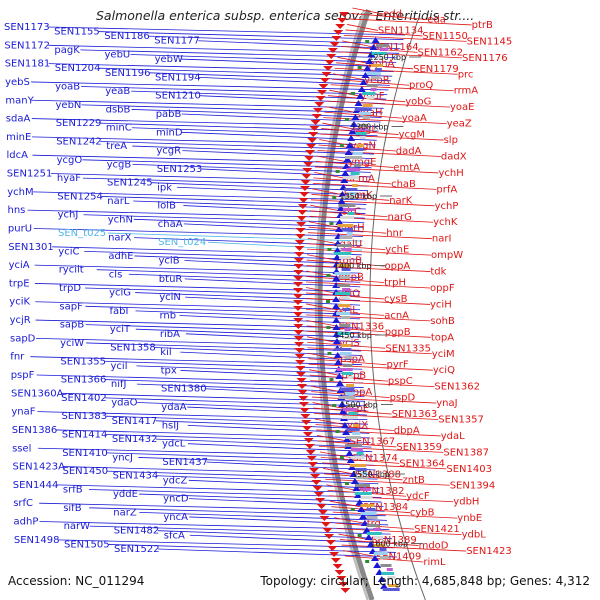 This screenshot has height=600, width=600. Describe the element at coordinates (37, 393) in the screenshot. I see `gene-label: SEN1360A` at that location.